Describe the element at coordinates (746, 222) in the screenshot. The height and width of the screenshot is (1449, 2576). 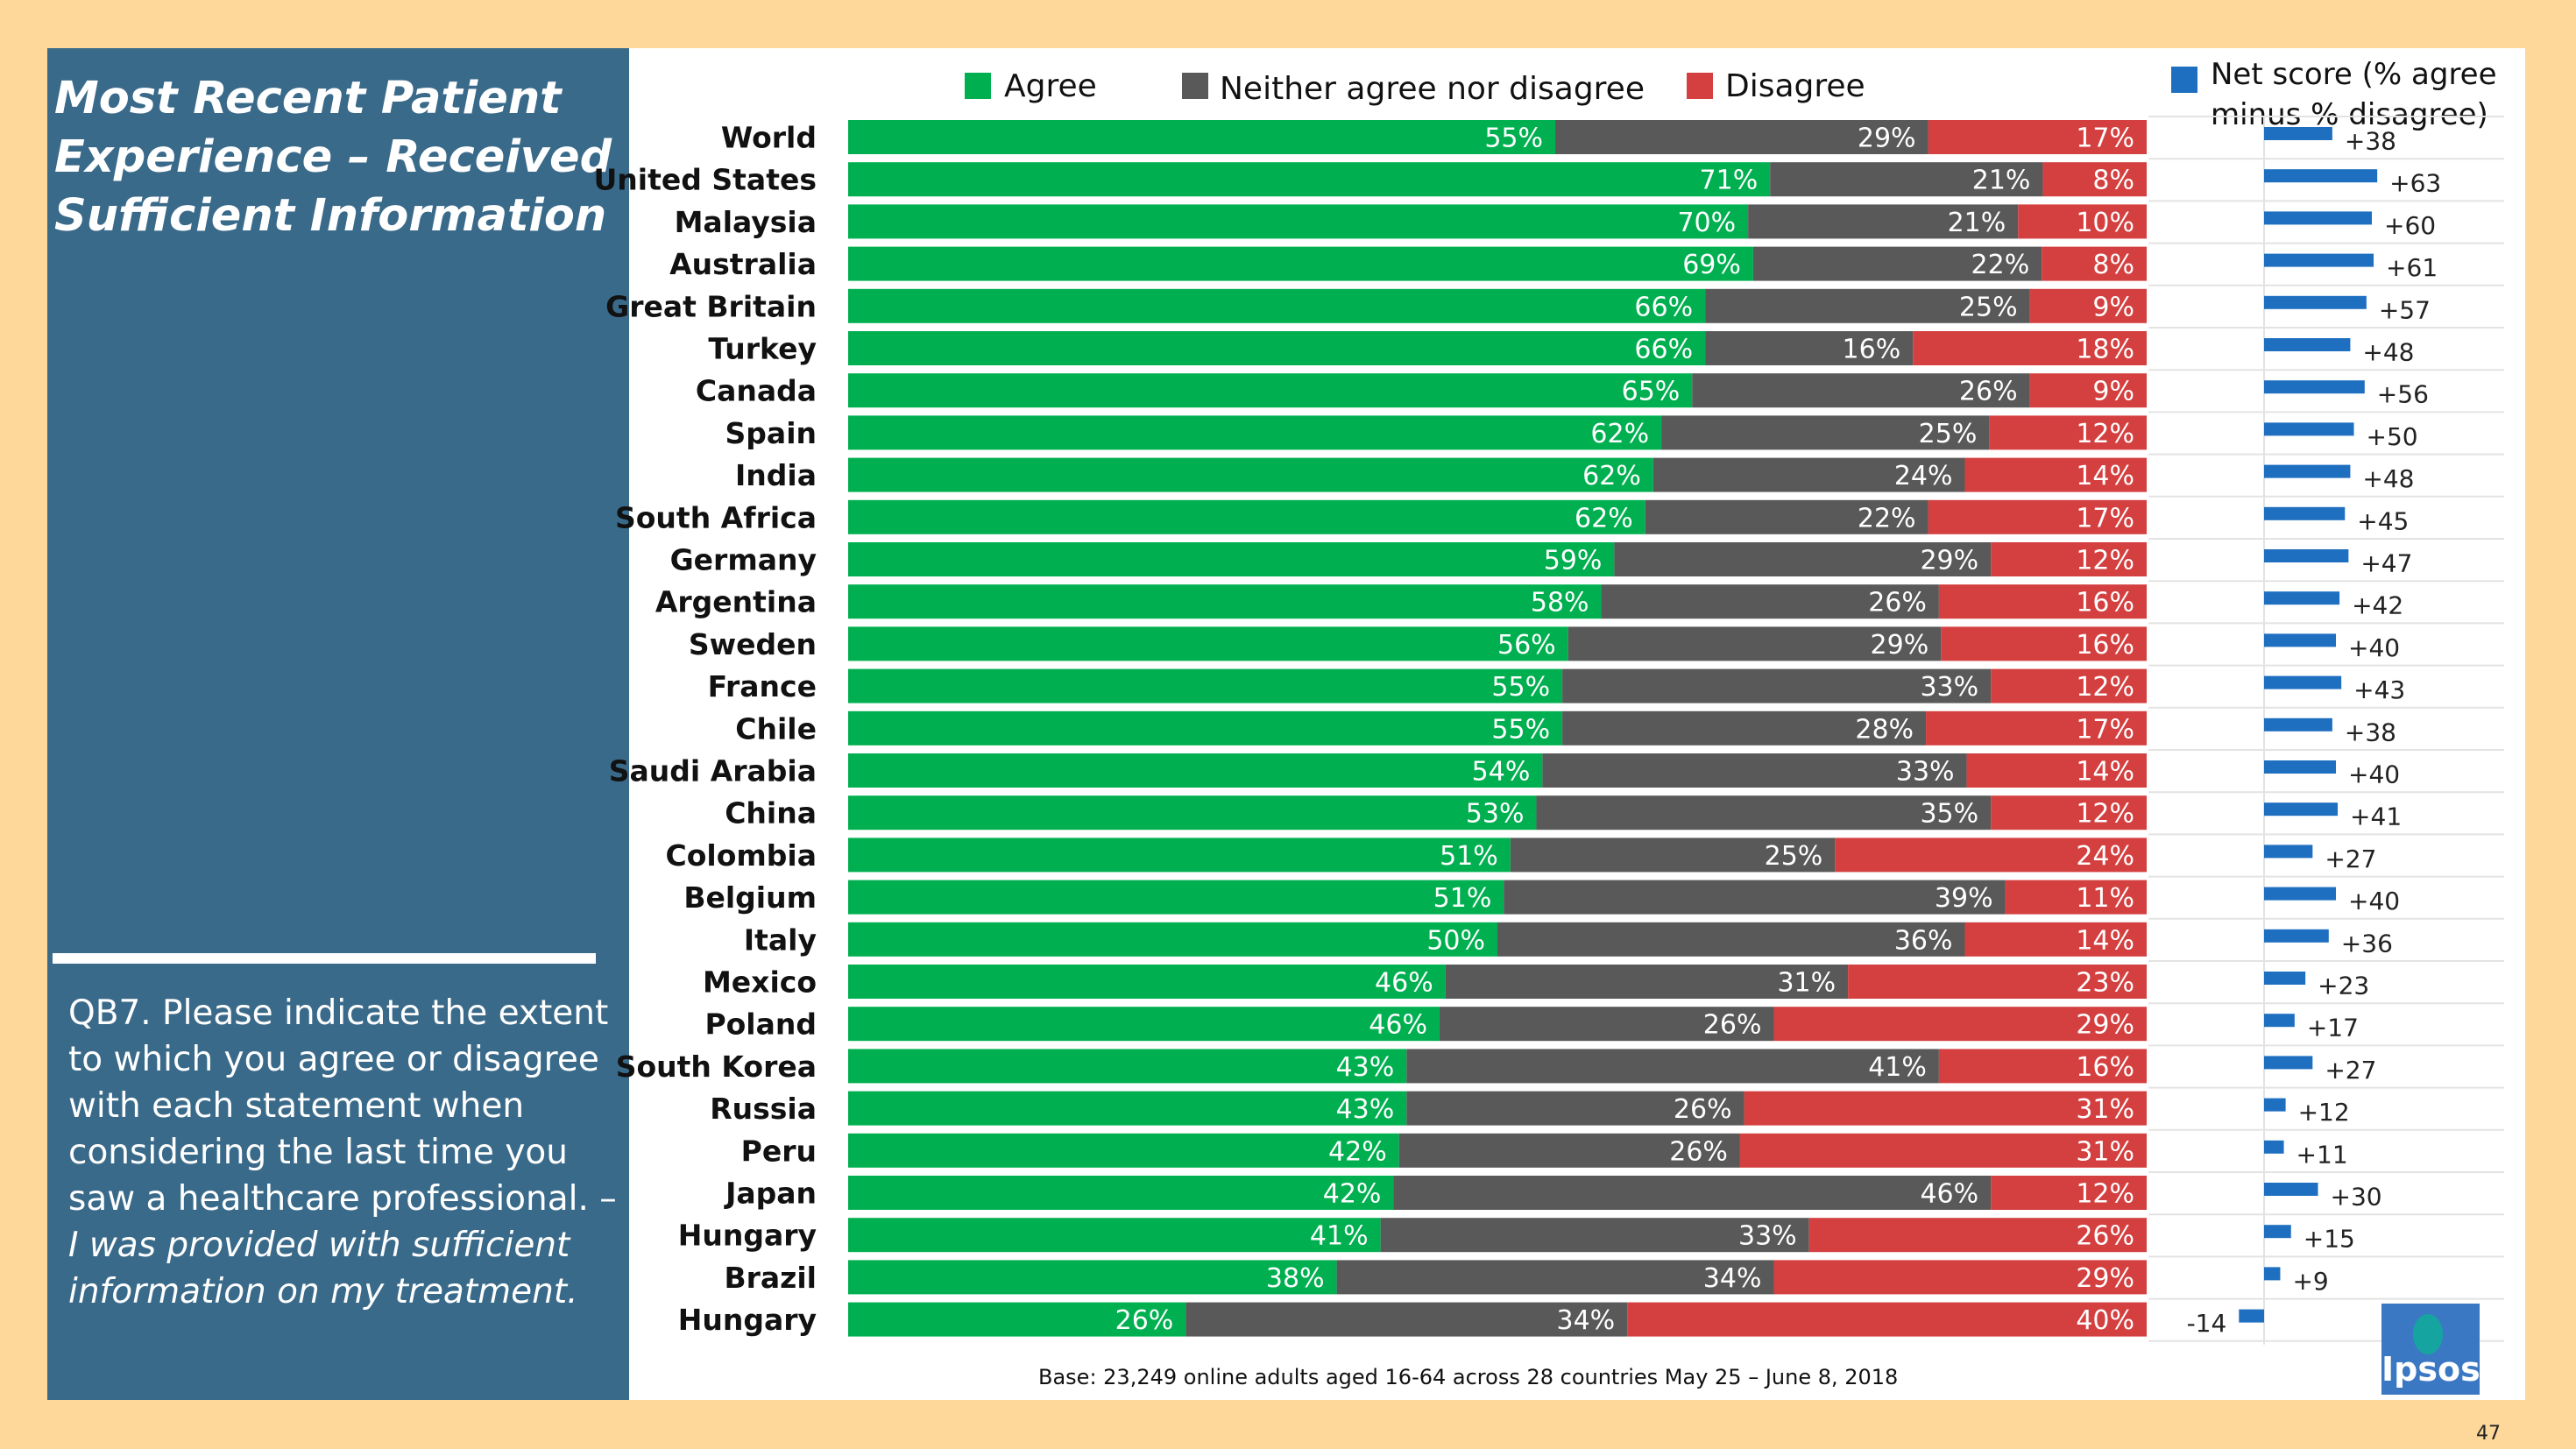
I see `country-label: Malaysia` at that location.